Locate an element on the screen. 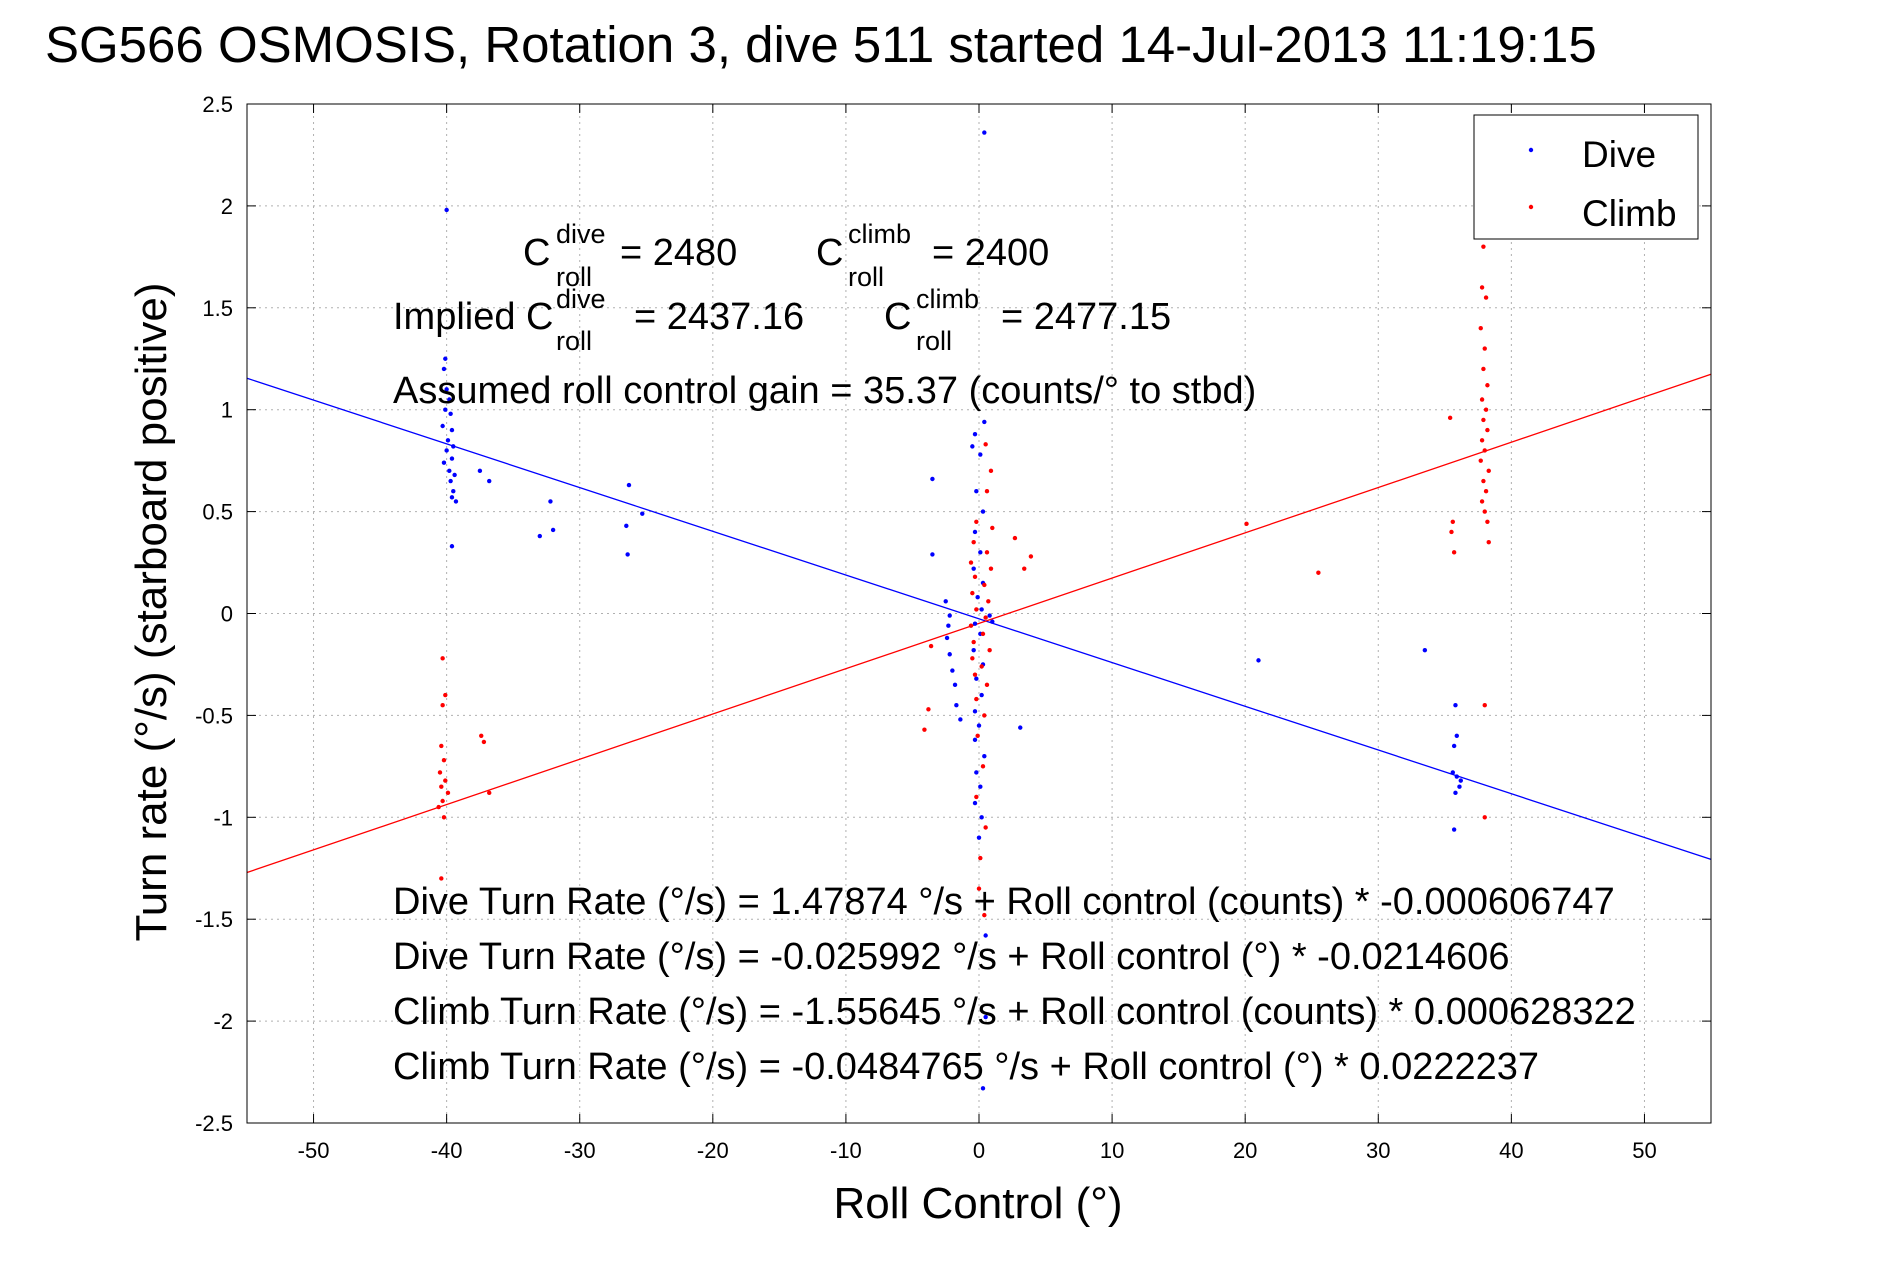 This screenshot has height=1262, width=1891. implied-climb-sup: climb is located at coordinates (947, 299).